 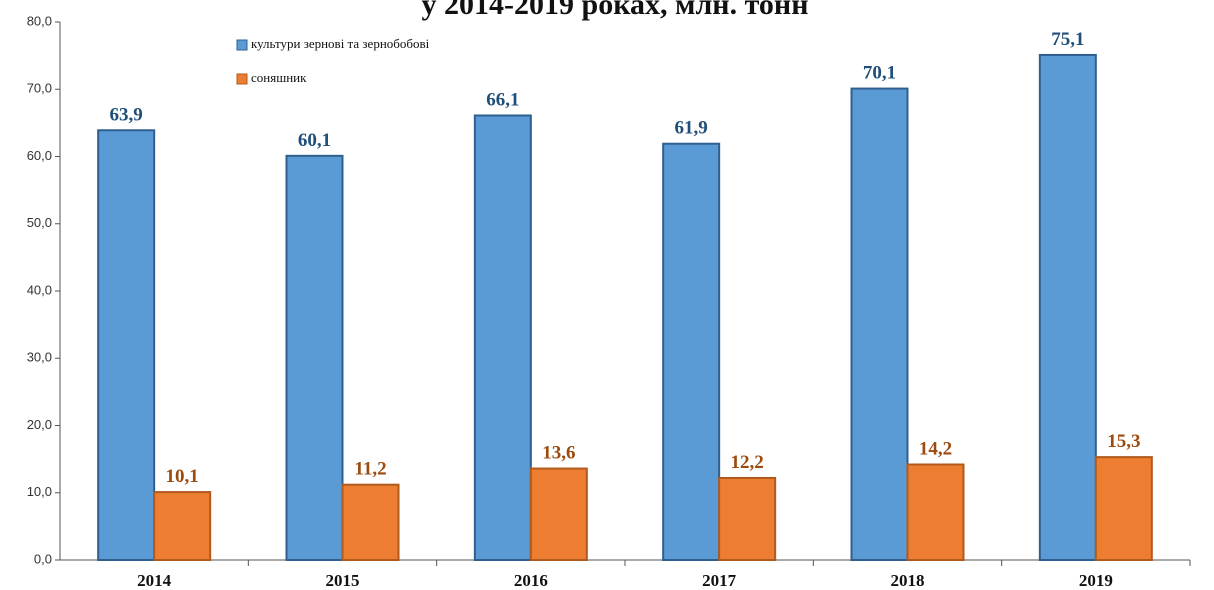 What do you see at coordinates (39, 20) in the screenshot?
I see `y-tick-label: 80,0` at bounding box center [39, 20].